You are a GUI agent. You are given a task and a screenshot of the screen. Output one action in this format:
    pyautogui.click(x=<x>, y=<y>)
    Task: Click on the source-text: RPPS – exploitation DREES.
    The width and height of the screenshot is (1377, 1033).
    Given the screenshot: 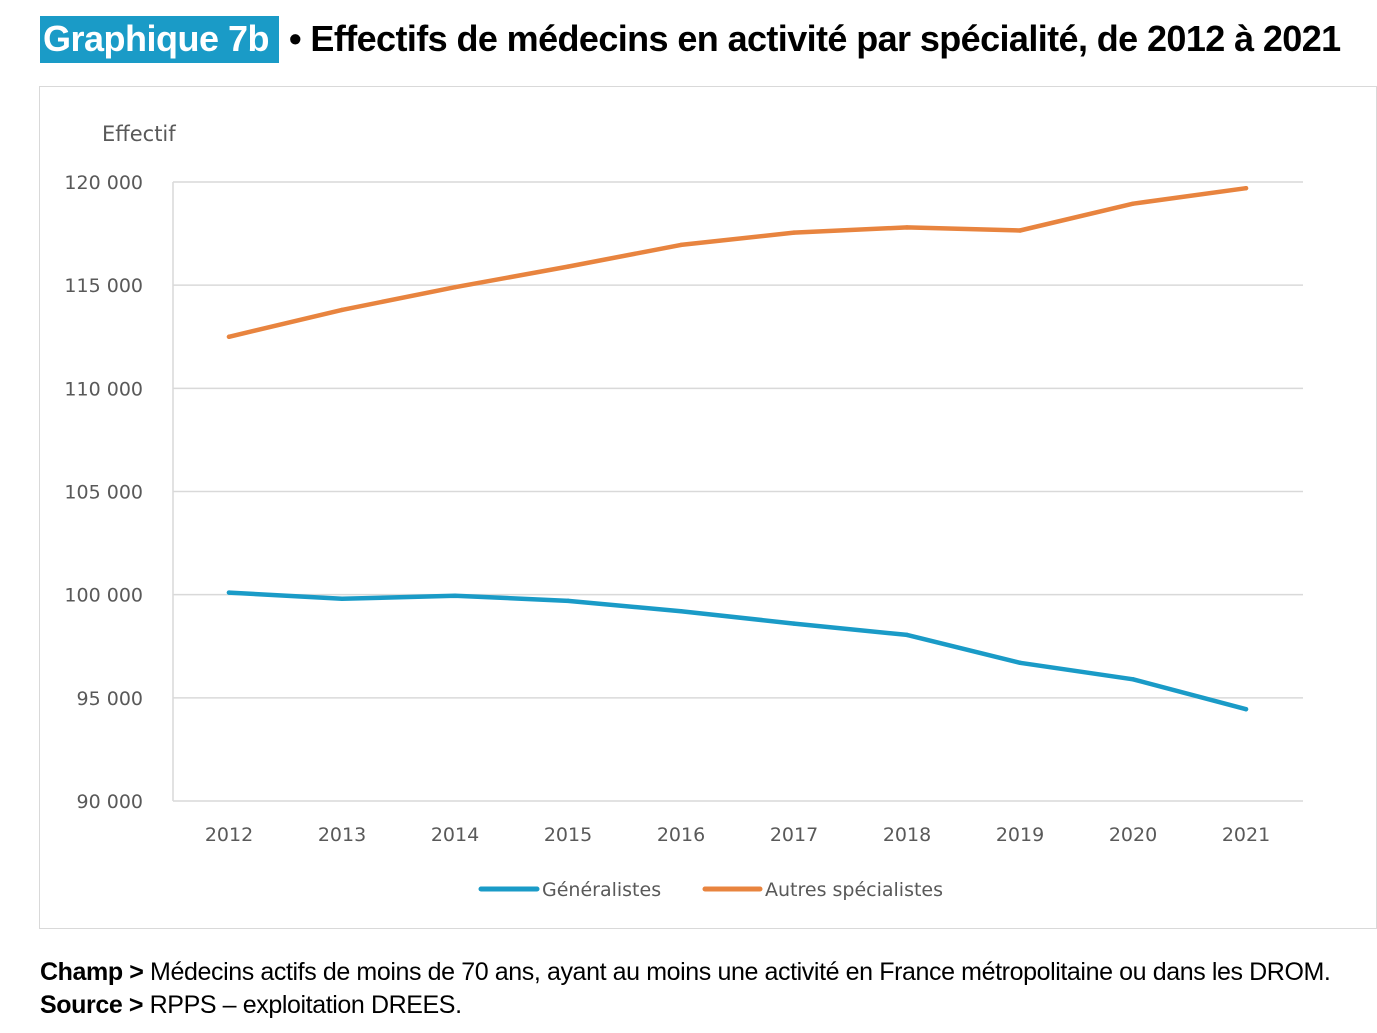 What is the action you would take?
    pyautogui.click(x=302, y=1005)
    